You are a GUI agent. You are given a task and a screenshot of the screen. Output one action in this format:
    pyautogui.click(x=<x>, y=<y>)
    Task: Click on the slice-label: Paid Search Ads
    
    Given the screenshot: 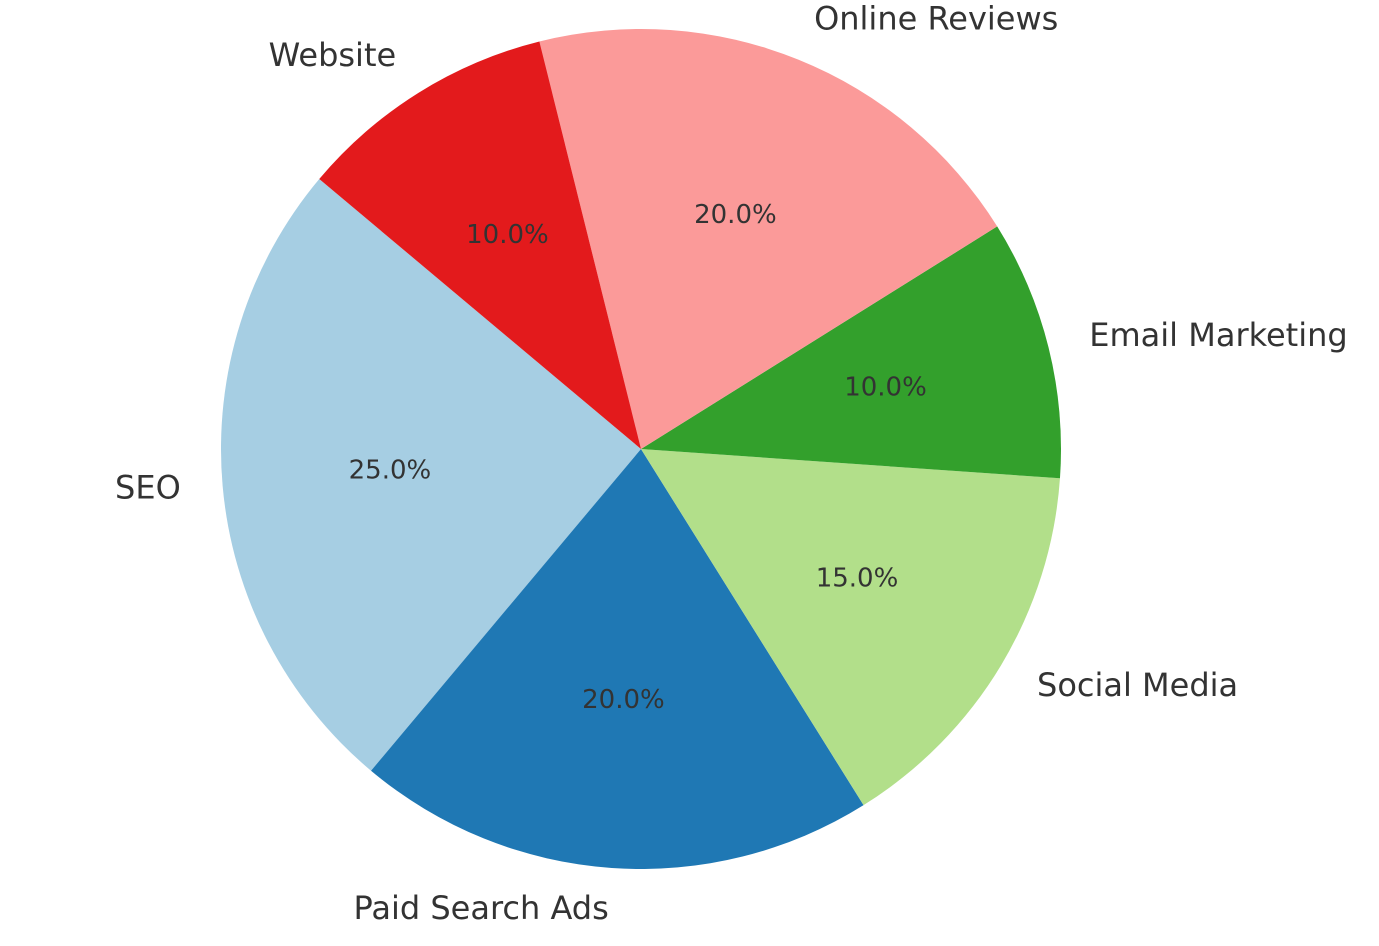 What is the action you would take?
    pyautogui.click(x=481, y=908)
    